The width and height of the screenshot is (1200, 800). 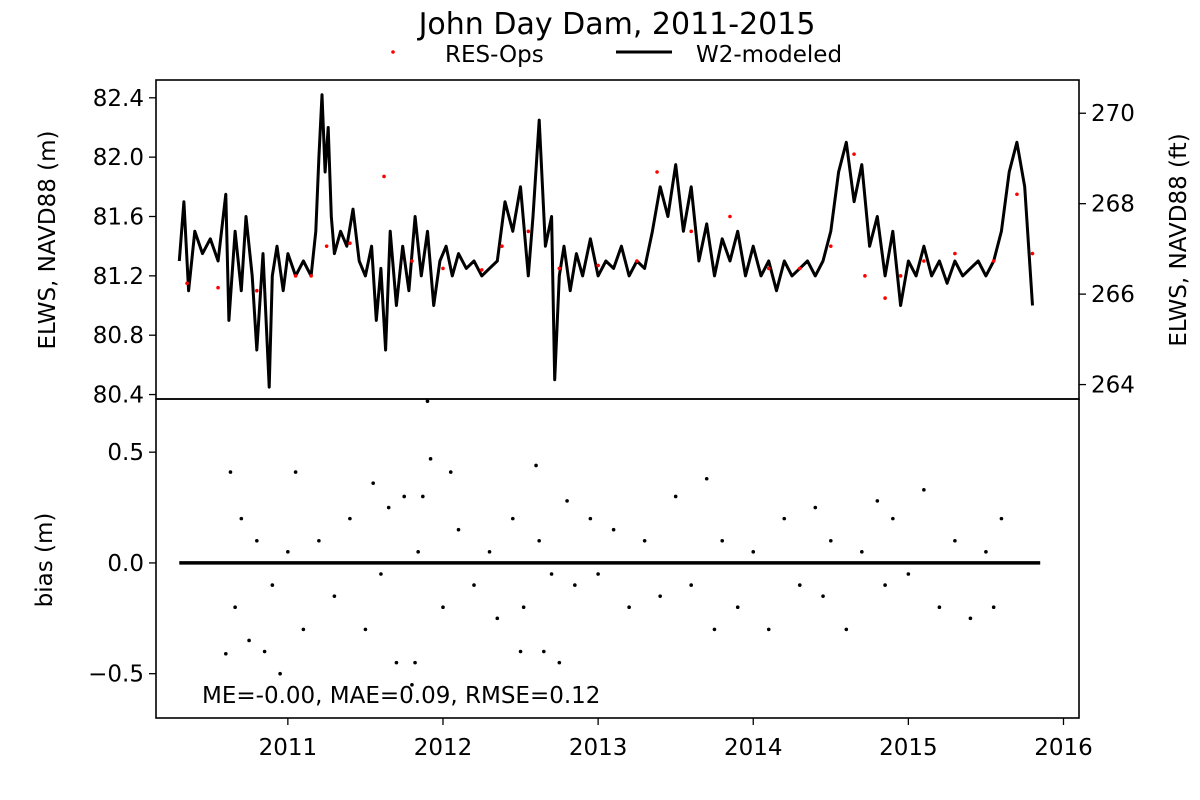 I want to click on bias-y-ticks: −0.5 0.0 0.5, so click(x=122, y=564).